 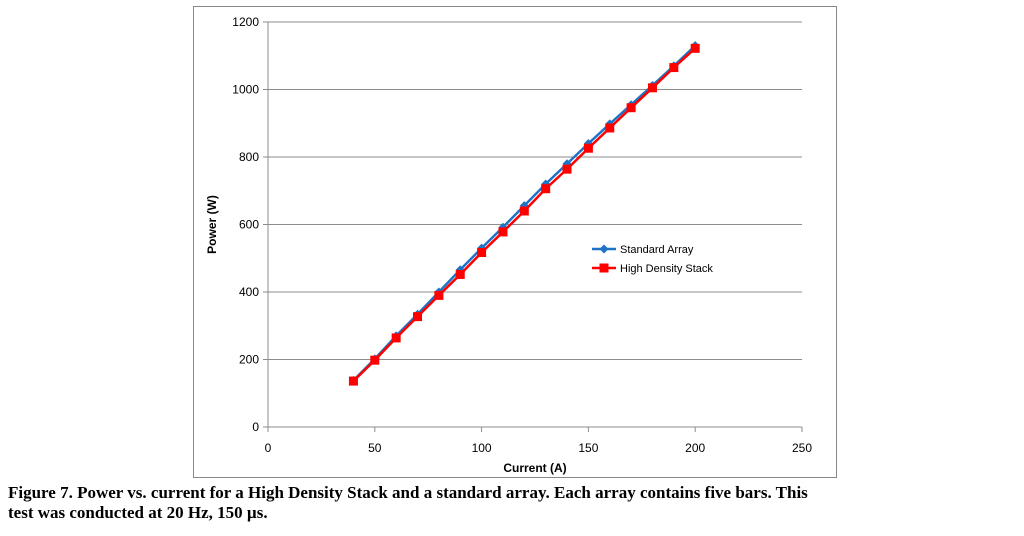 I want to click on legend-label-standard-array: Standard Array, so click(x=657, y=250).